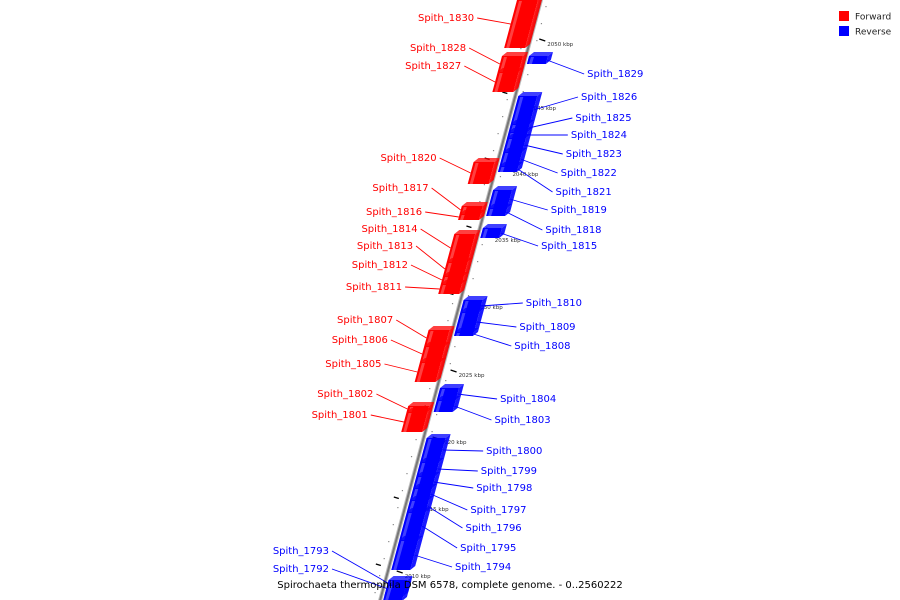 The image size is (900, 600). What do you see at coordinates (353, 364) in the screenshot?
I see `gene-label: Spith_1805` at bounding box center [353, 364].